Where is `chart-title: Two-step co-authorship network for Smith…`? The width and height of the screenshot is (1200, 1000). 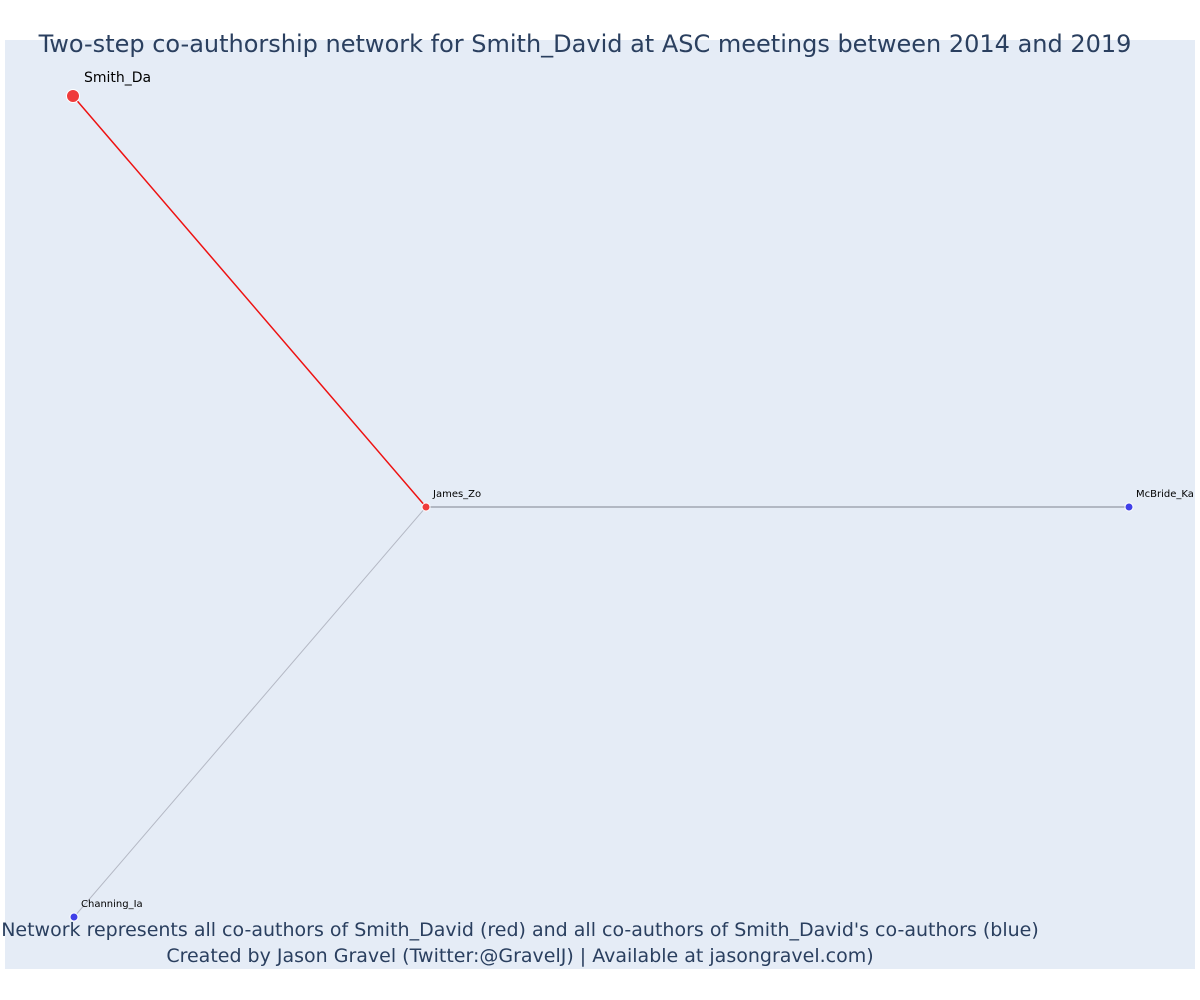 chart-title: Two-step co-authorship network for Smith… is located at coordinates (585, 44).